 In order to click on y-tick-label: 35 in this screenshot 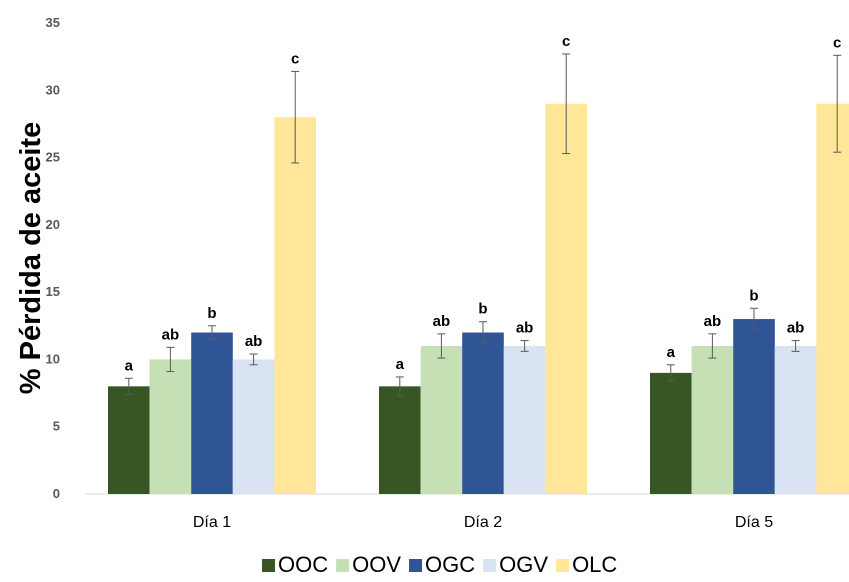, I will do `click(53, 22)`.